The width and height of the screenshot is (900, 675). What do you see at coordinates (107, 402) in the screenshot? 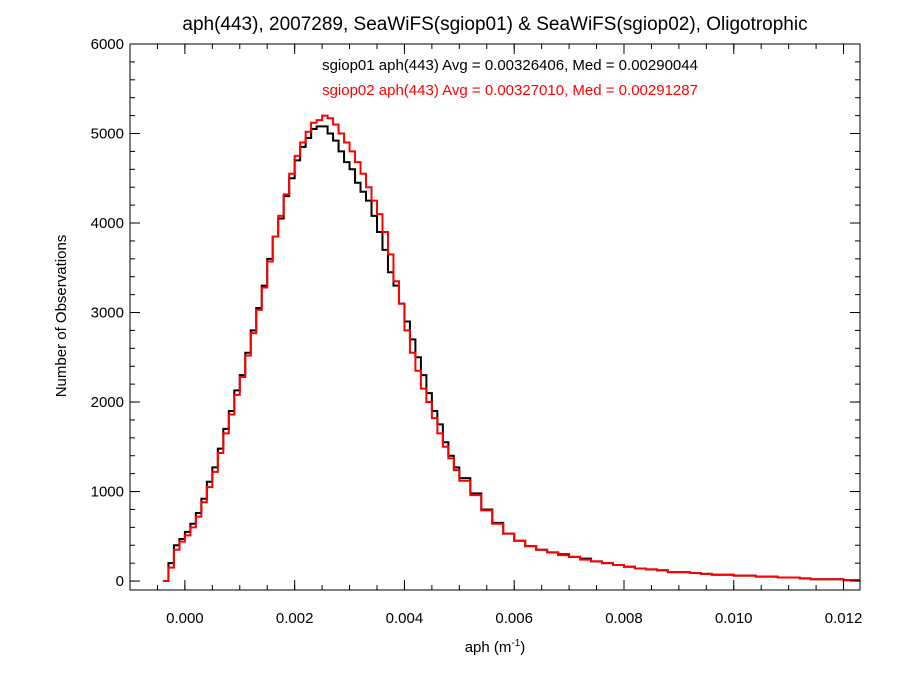
I see `y-tick-label: 2000` at bounding box center [107, 402].